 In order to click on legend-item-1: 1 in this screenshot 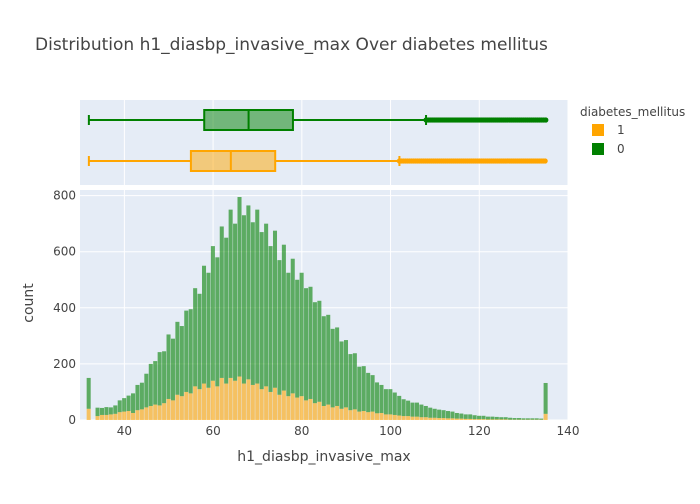, I will do `click(608, 130)`.